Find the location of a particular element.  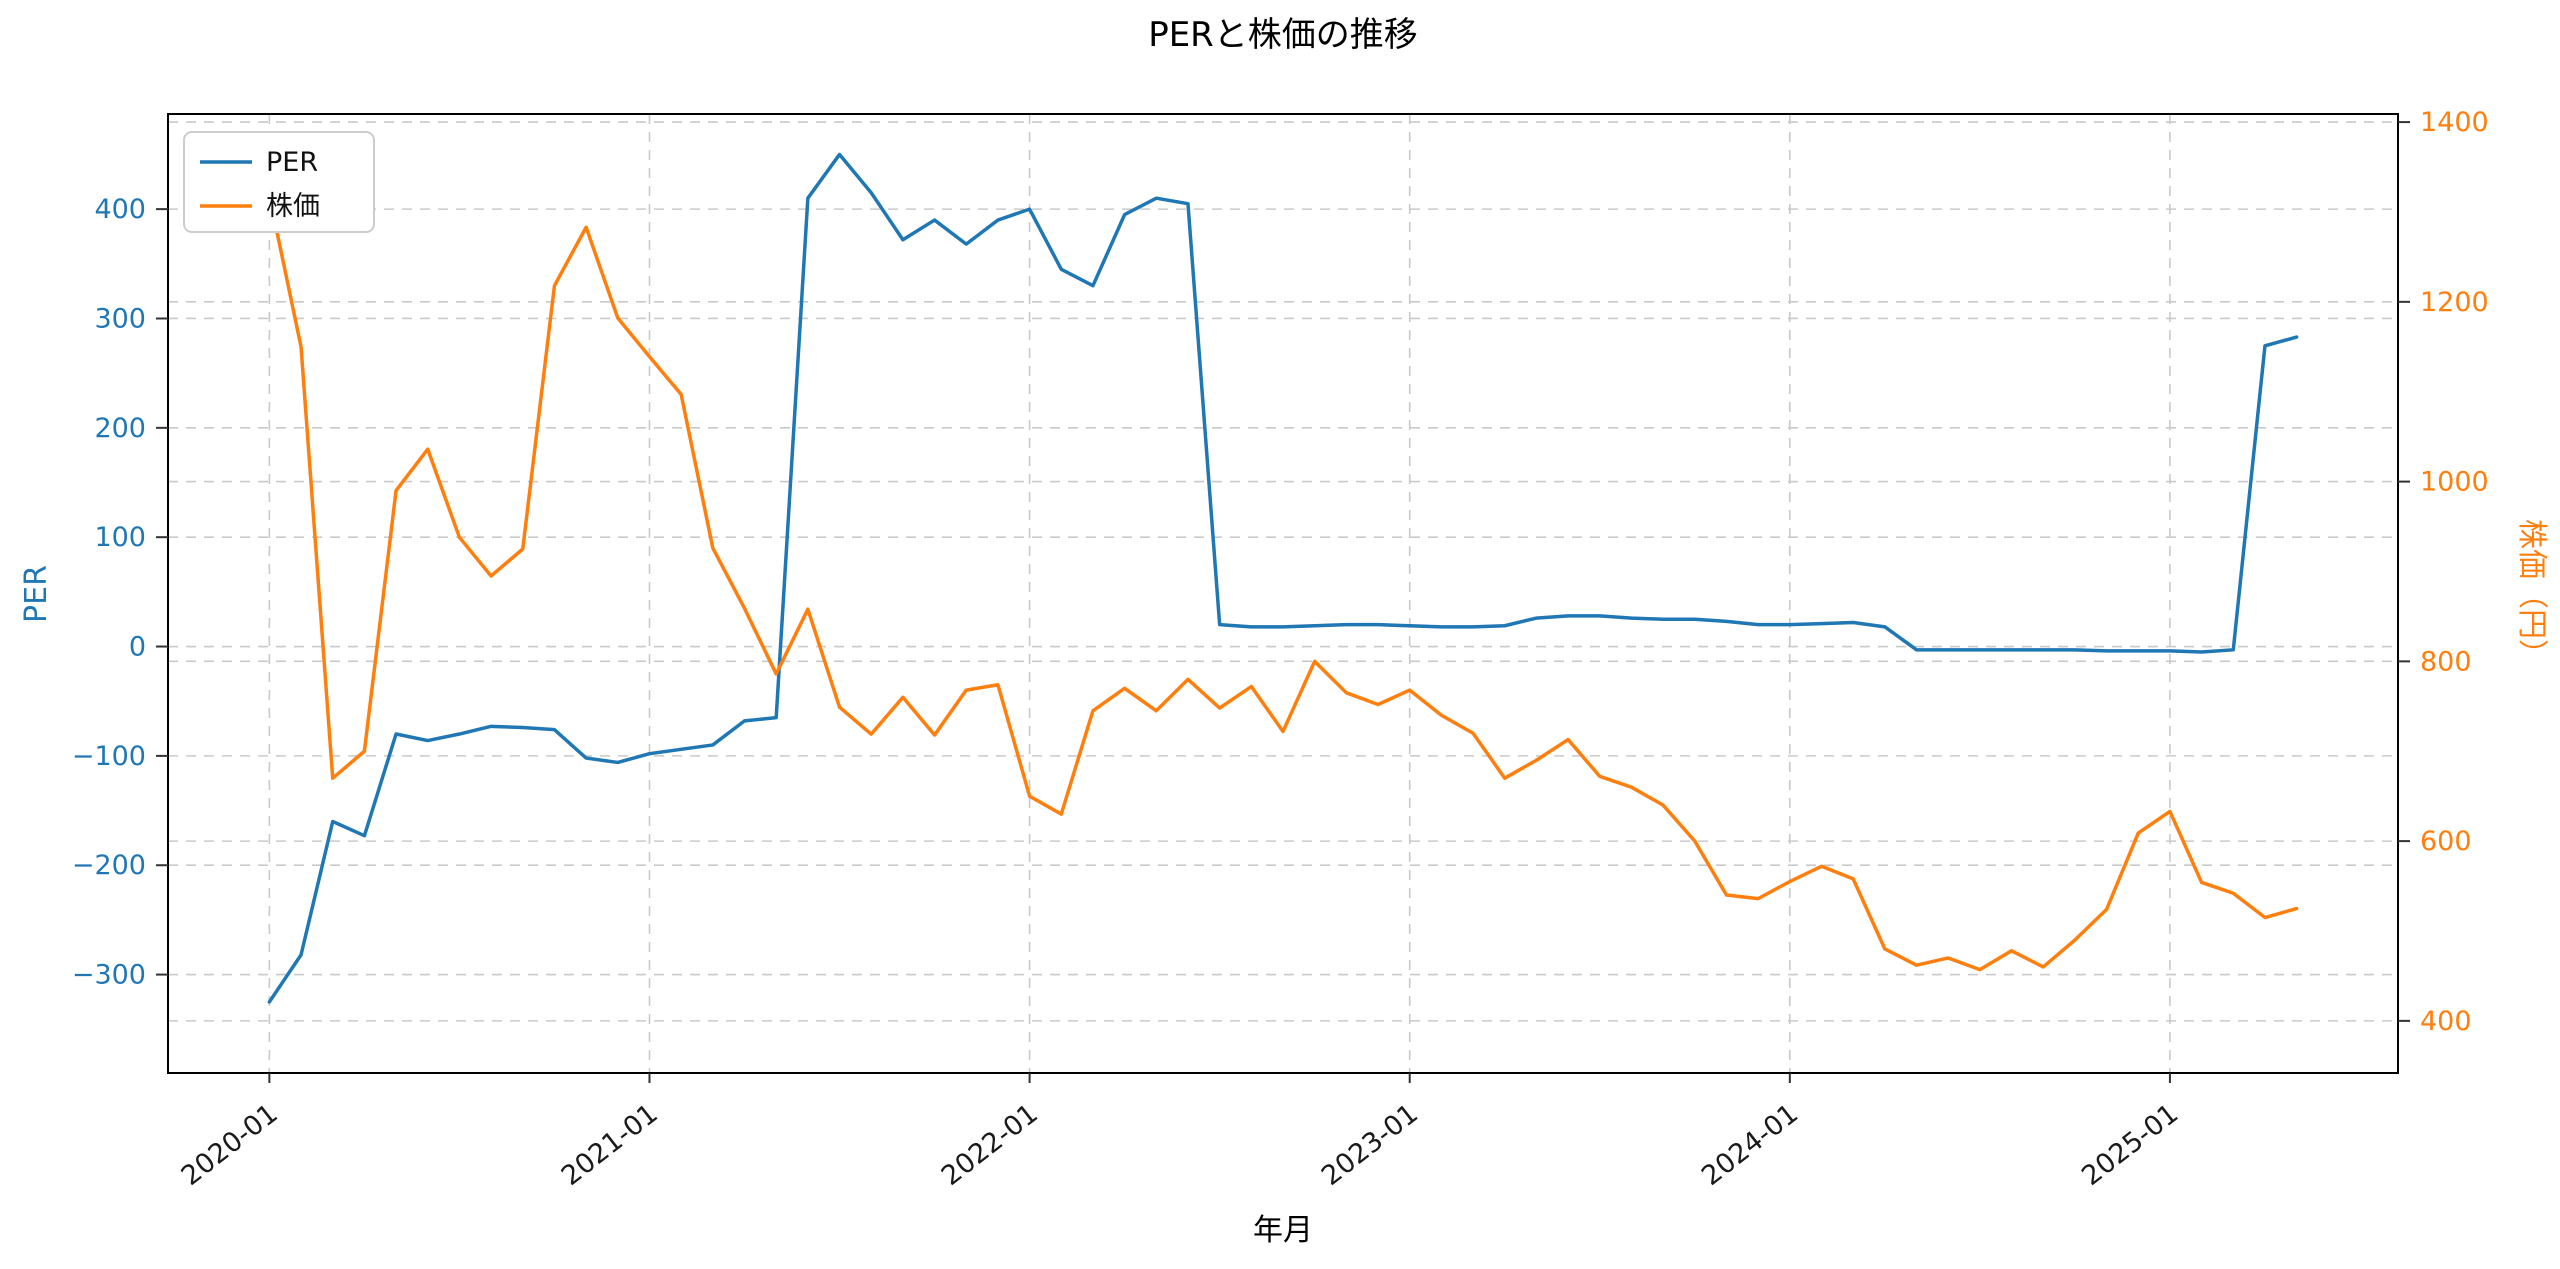

y-tick-label-left: −100 is located at coordinates (109, 756).